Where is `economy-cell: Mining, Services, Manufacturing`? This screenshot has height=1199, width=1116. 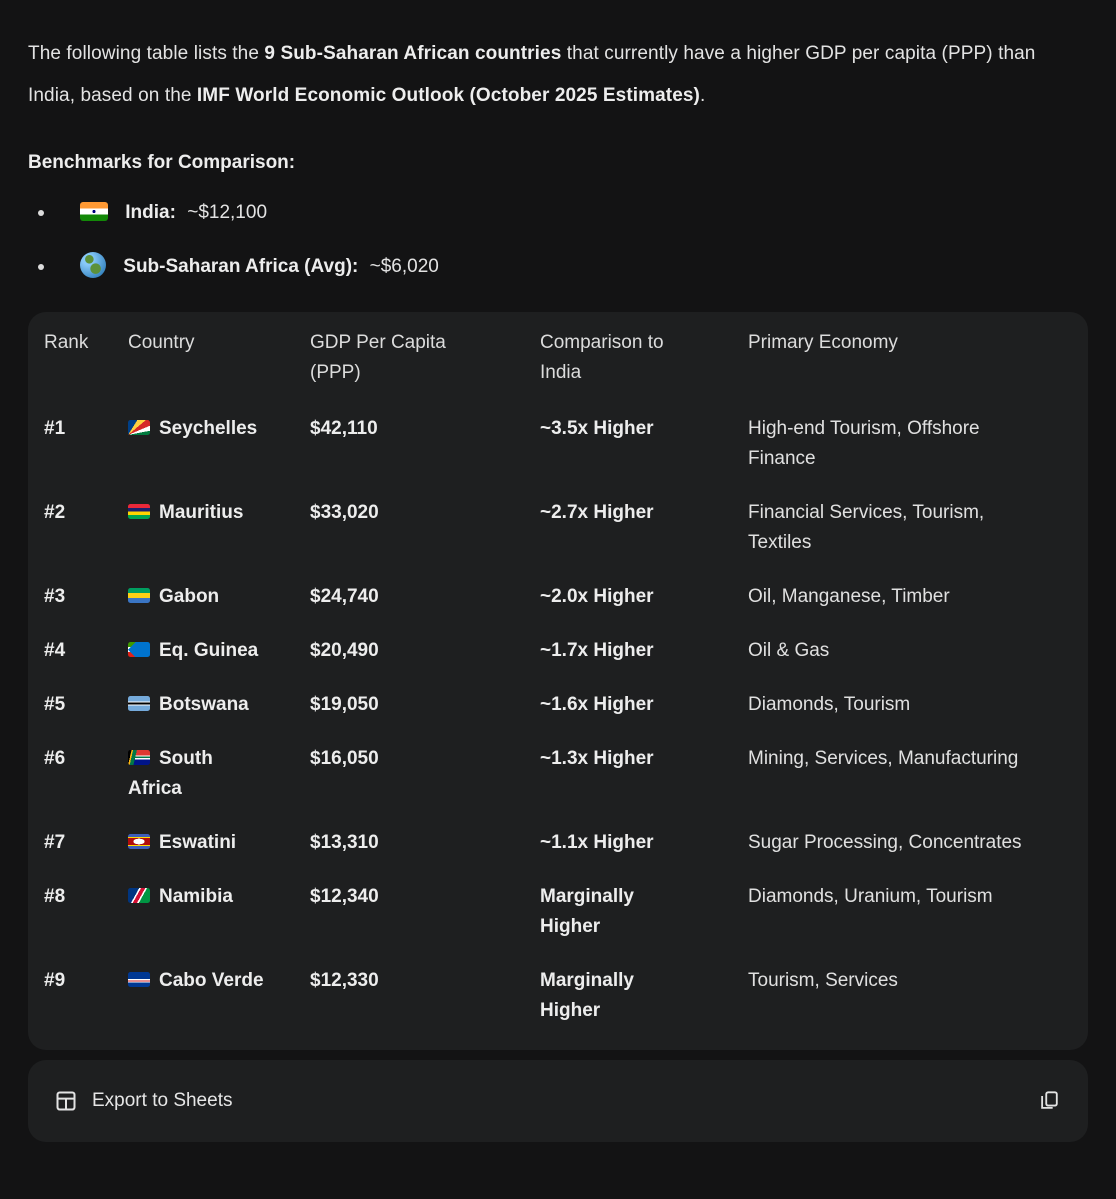
economy-cell: Mining, Services, Manufacturing is located at coordinates (883, 758).